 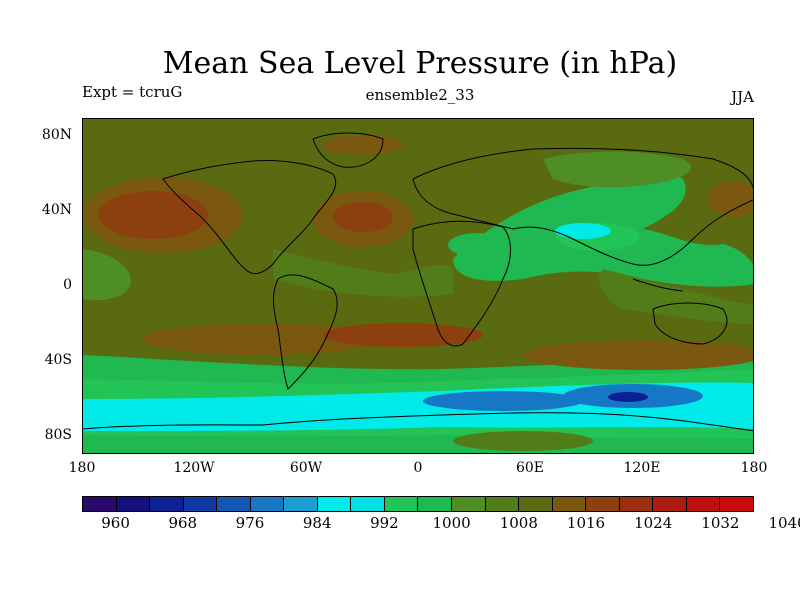 What do you see at coordinates (67, 285) in the screenshot?
I see `lat-label-0: 0` at bounding box center [67, 285].